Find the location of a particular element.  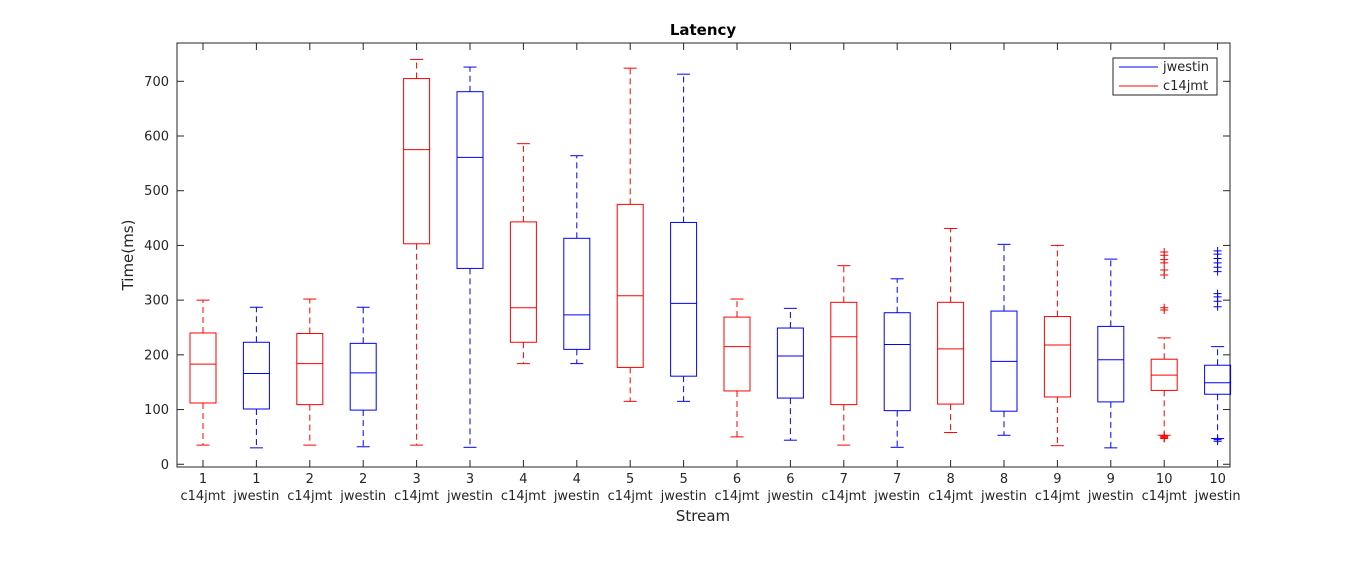

box-2-jwestin is located at coordinates (363, 377).